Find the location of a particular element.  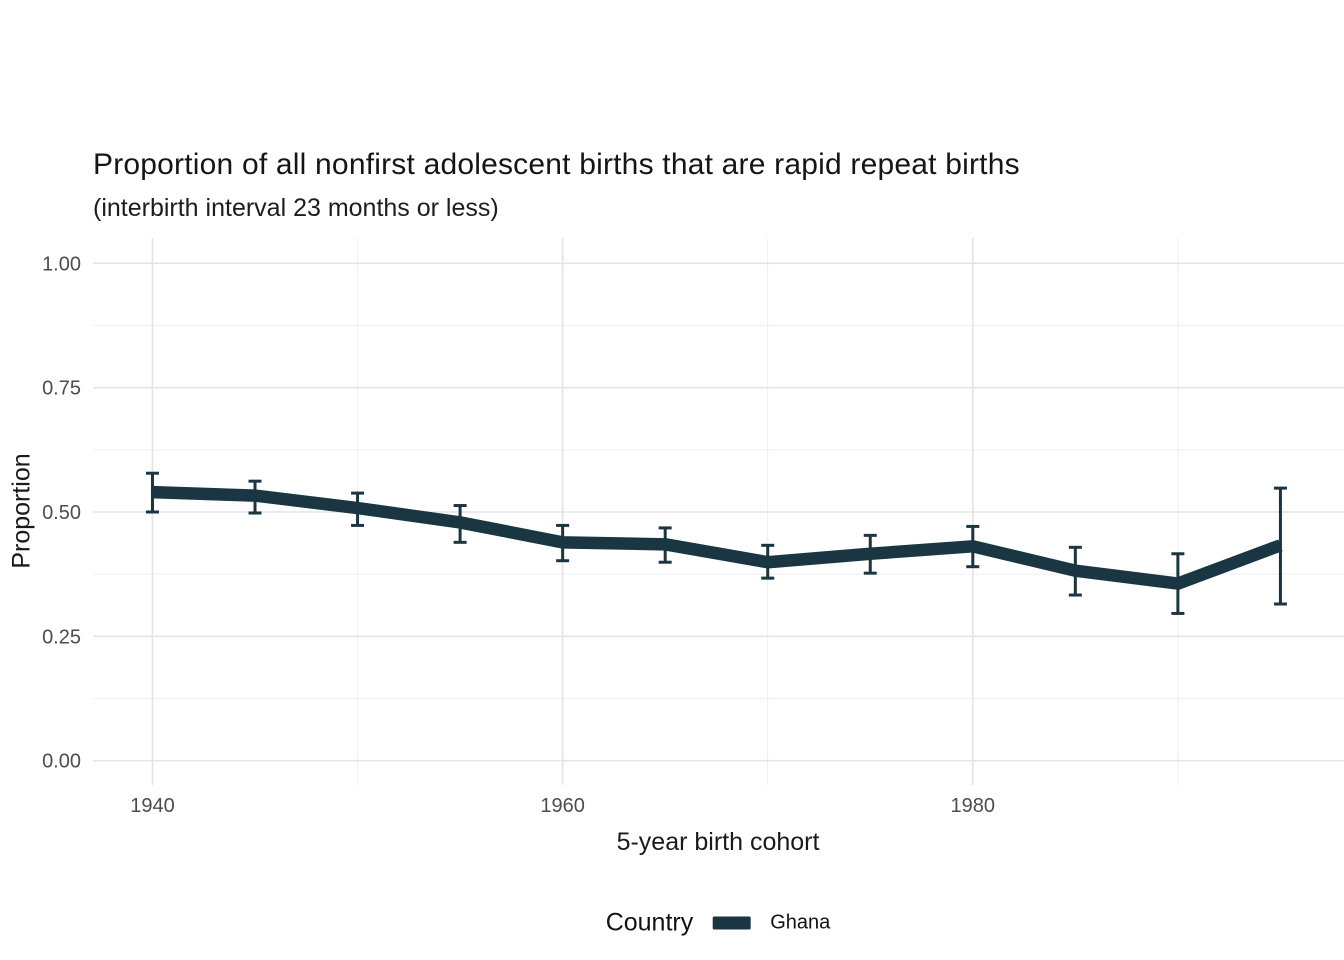

legend-line-swatch is located at coordinates (731, 923).